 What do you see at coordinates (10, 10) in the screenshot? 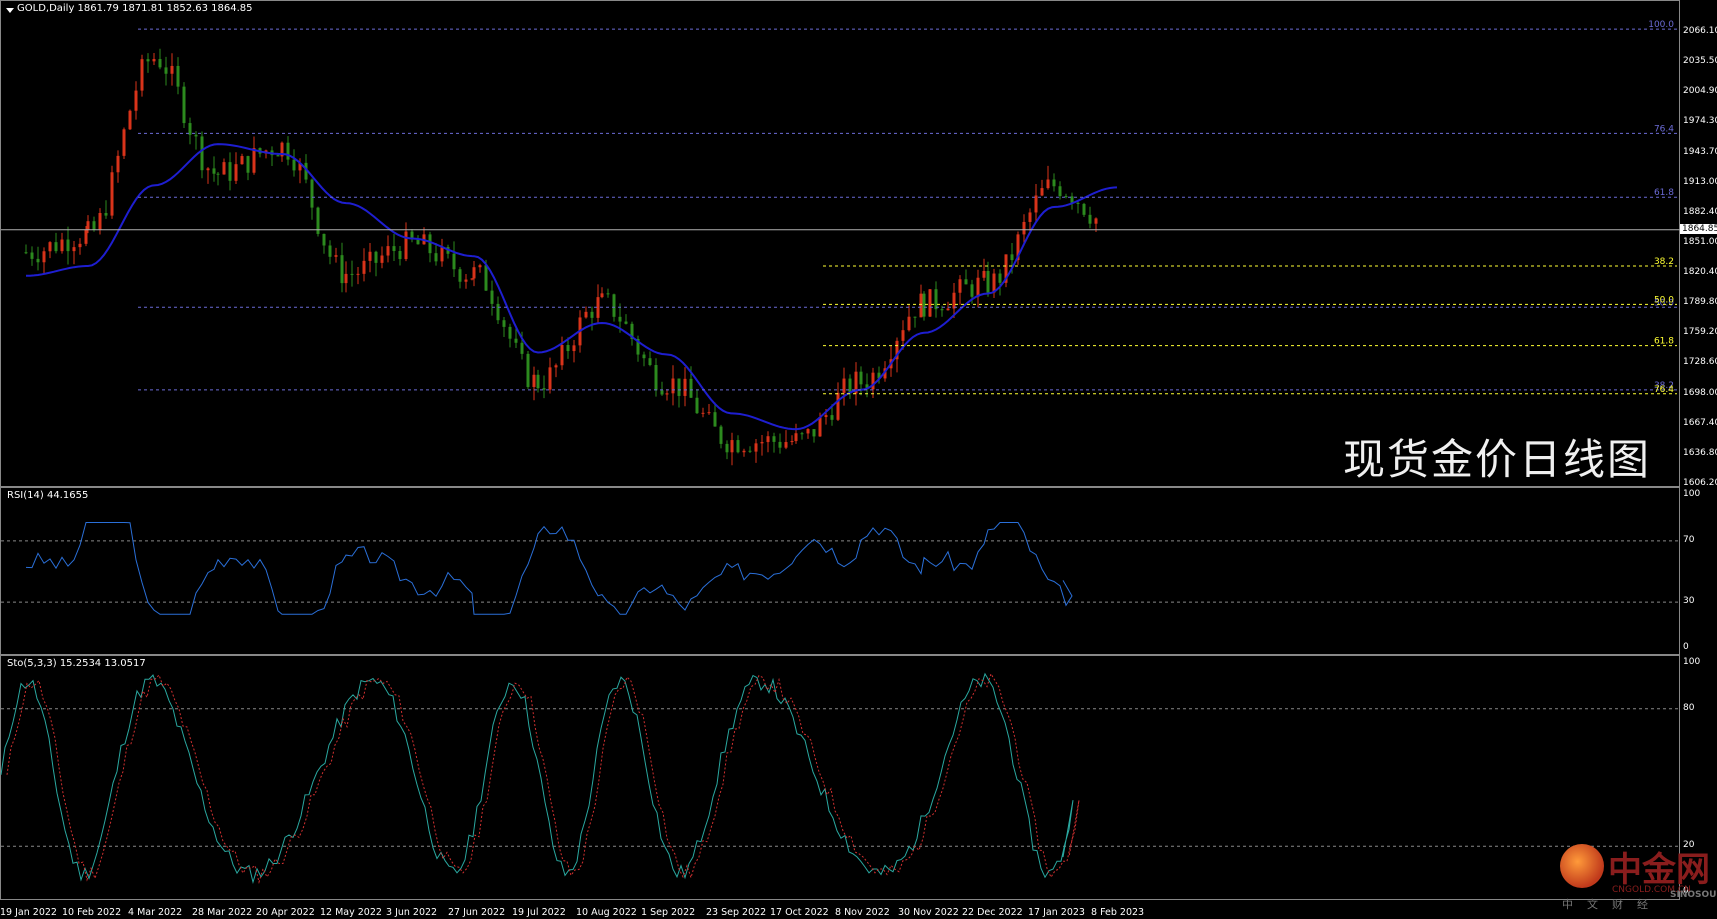
I see `chart-menu-arrow-icon` at bounding box center [10, 10].